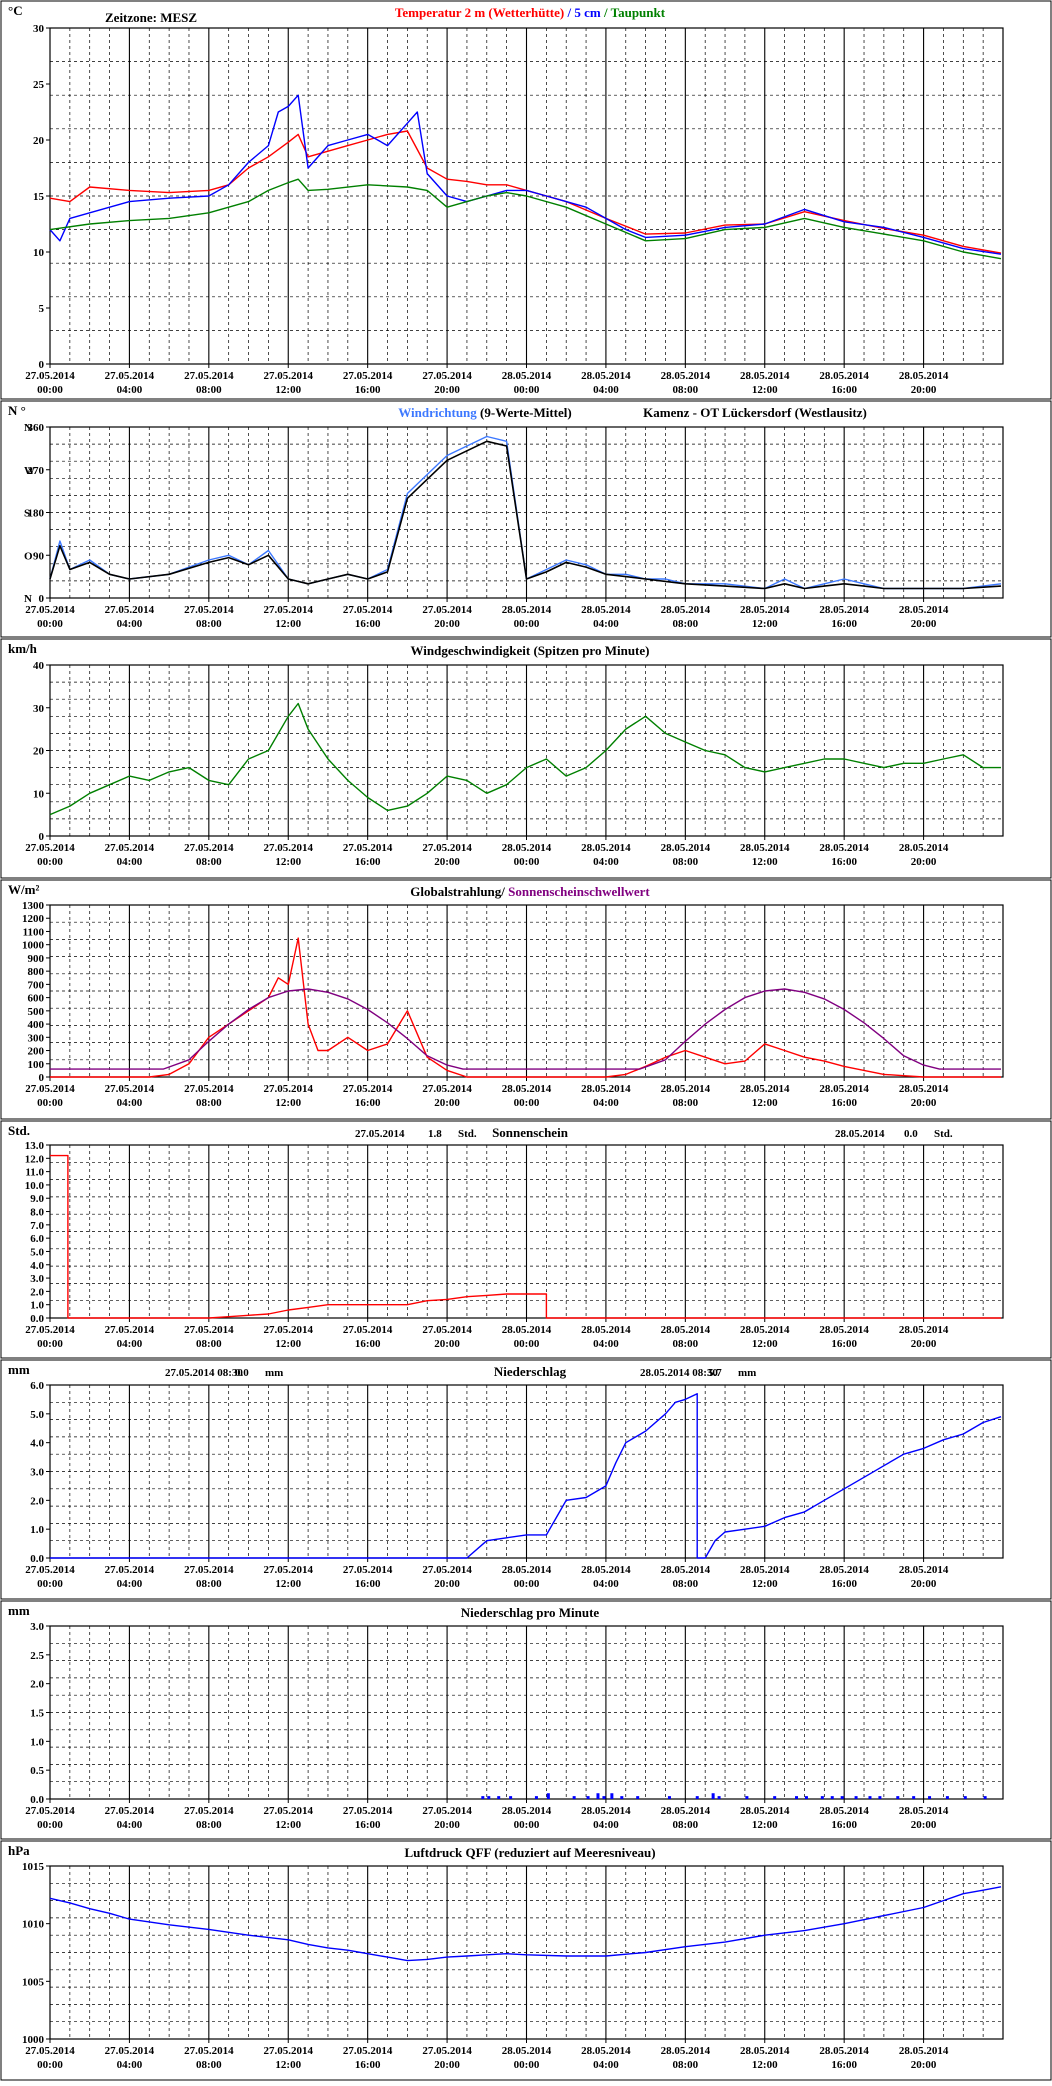 The image size is (1052, 2086). What do you see at coordinates (39, 794) in the screenshot?
I see `y-tick-label: 10` at bounding box center [39, 794].